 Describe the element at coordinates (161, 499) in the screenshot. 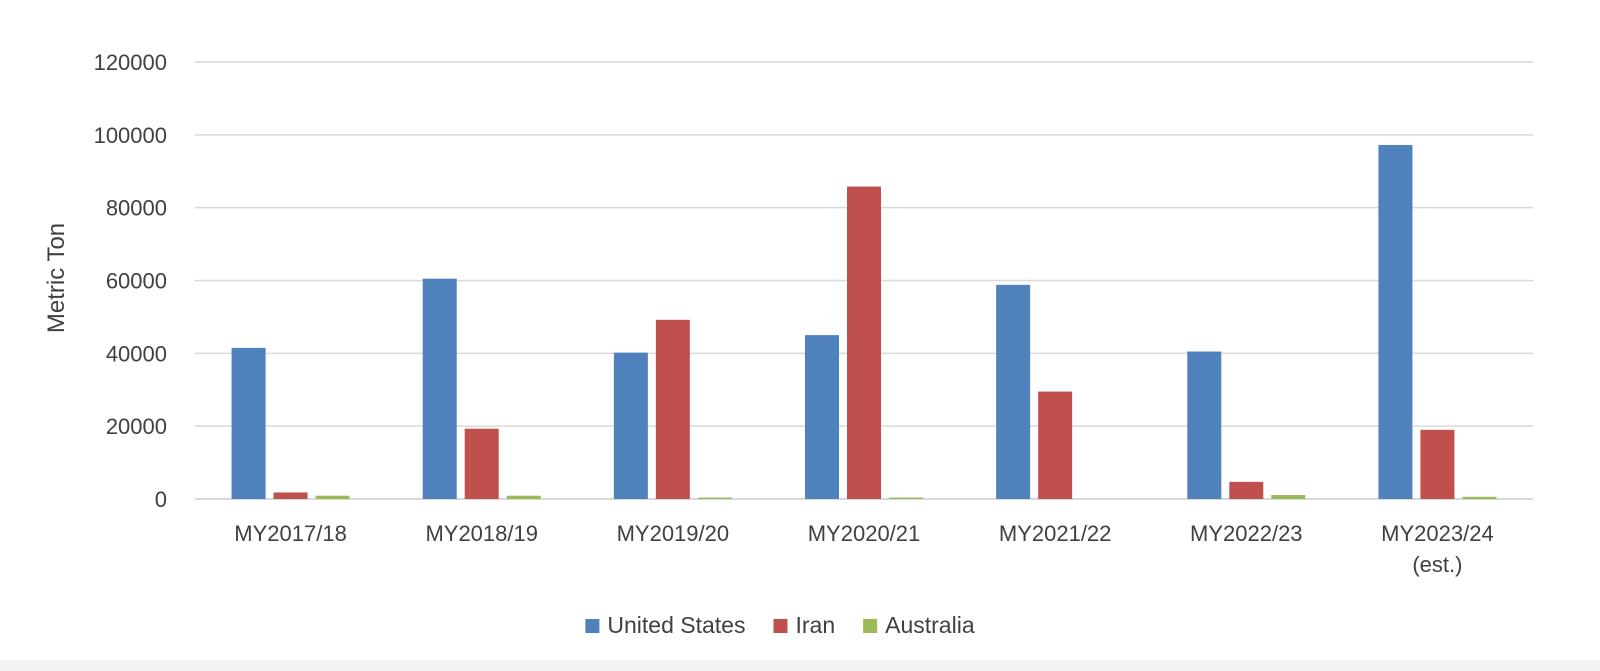

I see `y-tick-label: 0` at that location.